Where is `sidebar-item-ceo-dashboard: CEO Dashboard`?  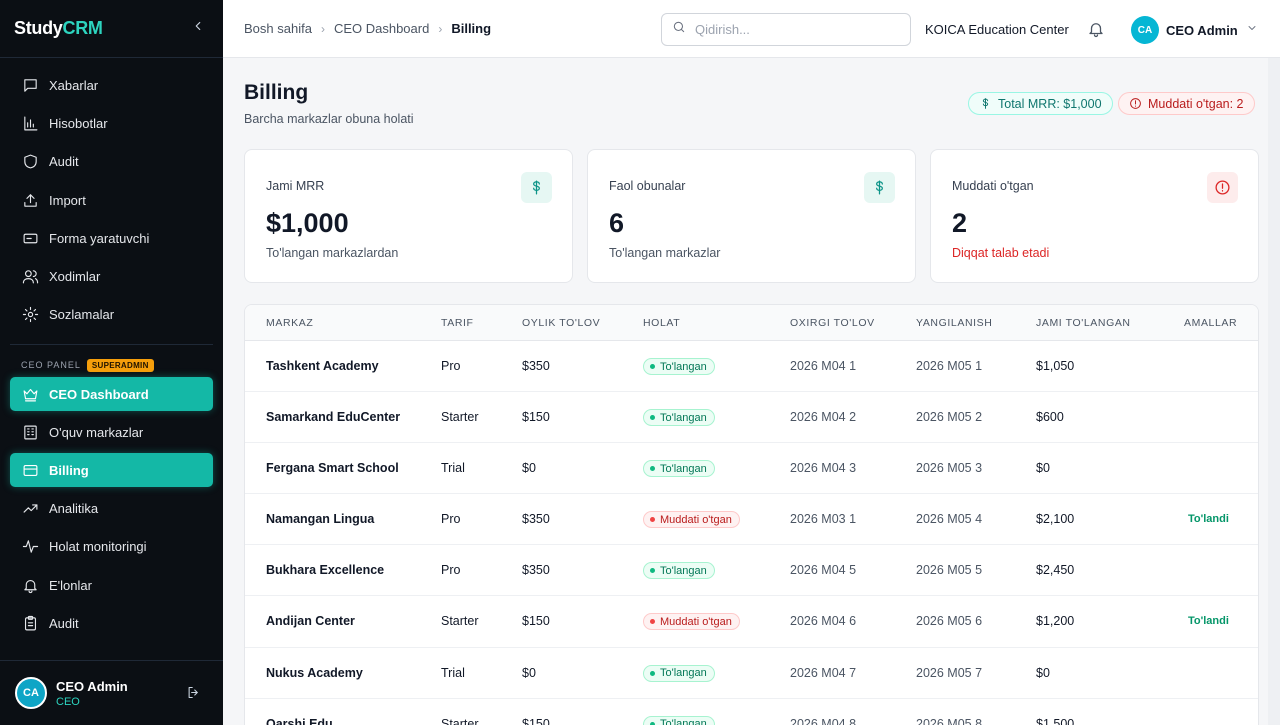
sidebar-item-ceo-dashboard: CEO Dashboard is located at coordinates (111, 394).